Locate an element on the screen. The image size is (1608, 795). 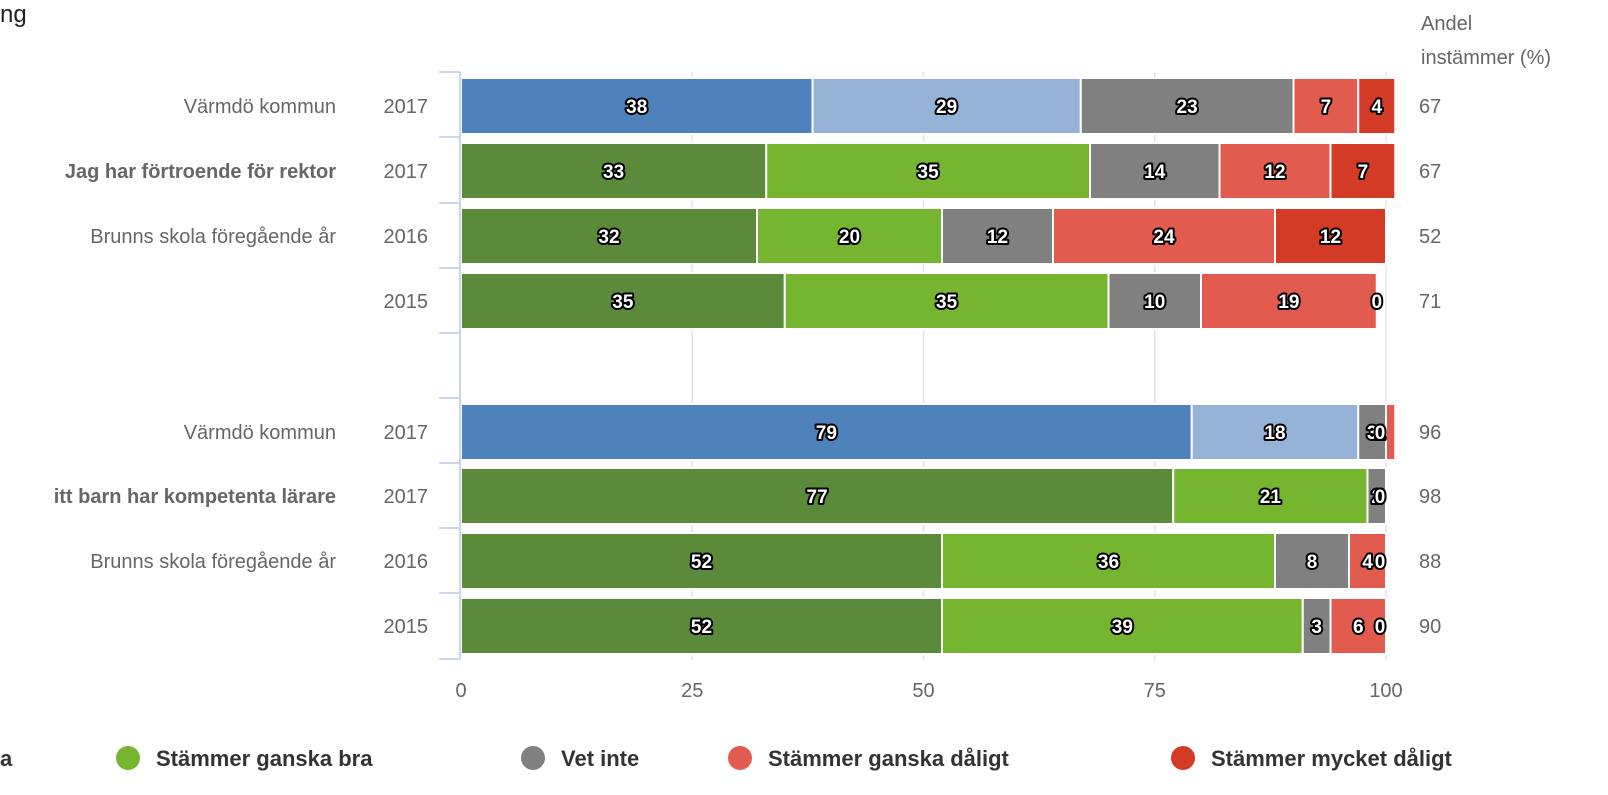
agree-header-line2: instämmer (%) is located at coordinates (1486, 58).